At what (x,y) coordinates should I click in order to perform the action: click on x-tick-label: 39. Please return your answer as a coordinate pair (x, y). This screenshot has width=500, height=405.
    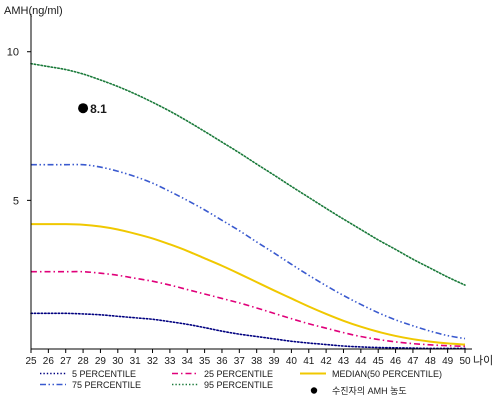
    Looking at the image, I should click on (274, 361).